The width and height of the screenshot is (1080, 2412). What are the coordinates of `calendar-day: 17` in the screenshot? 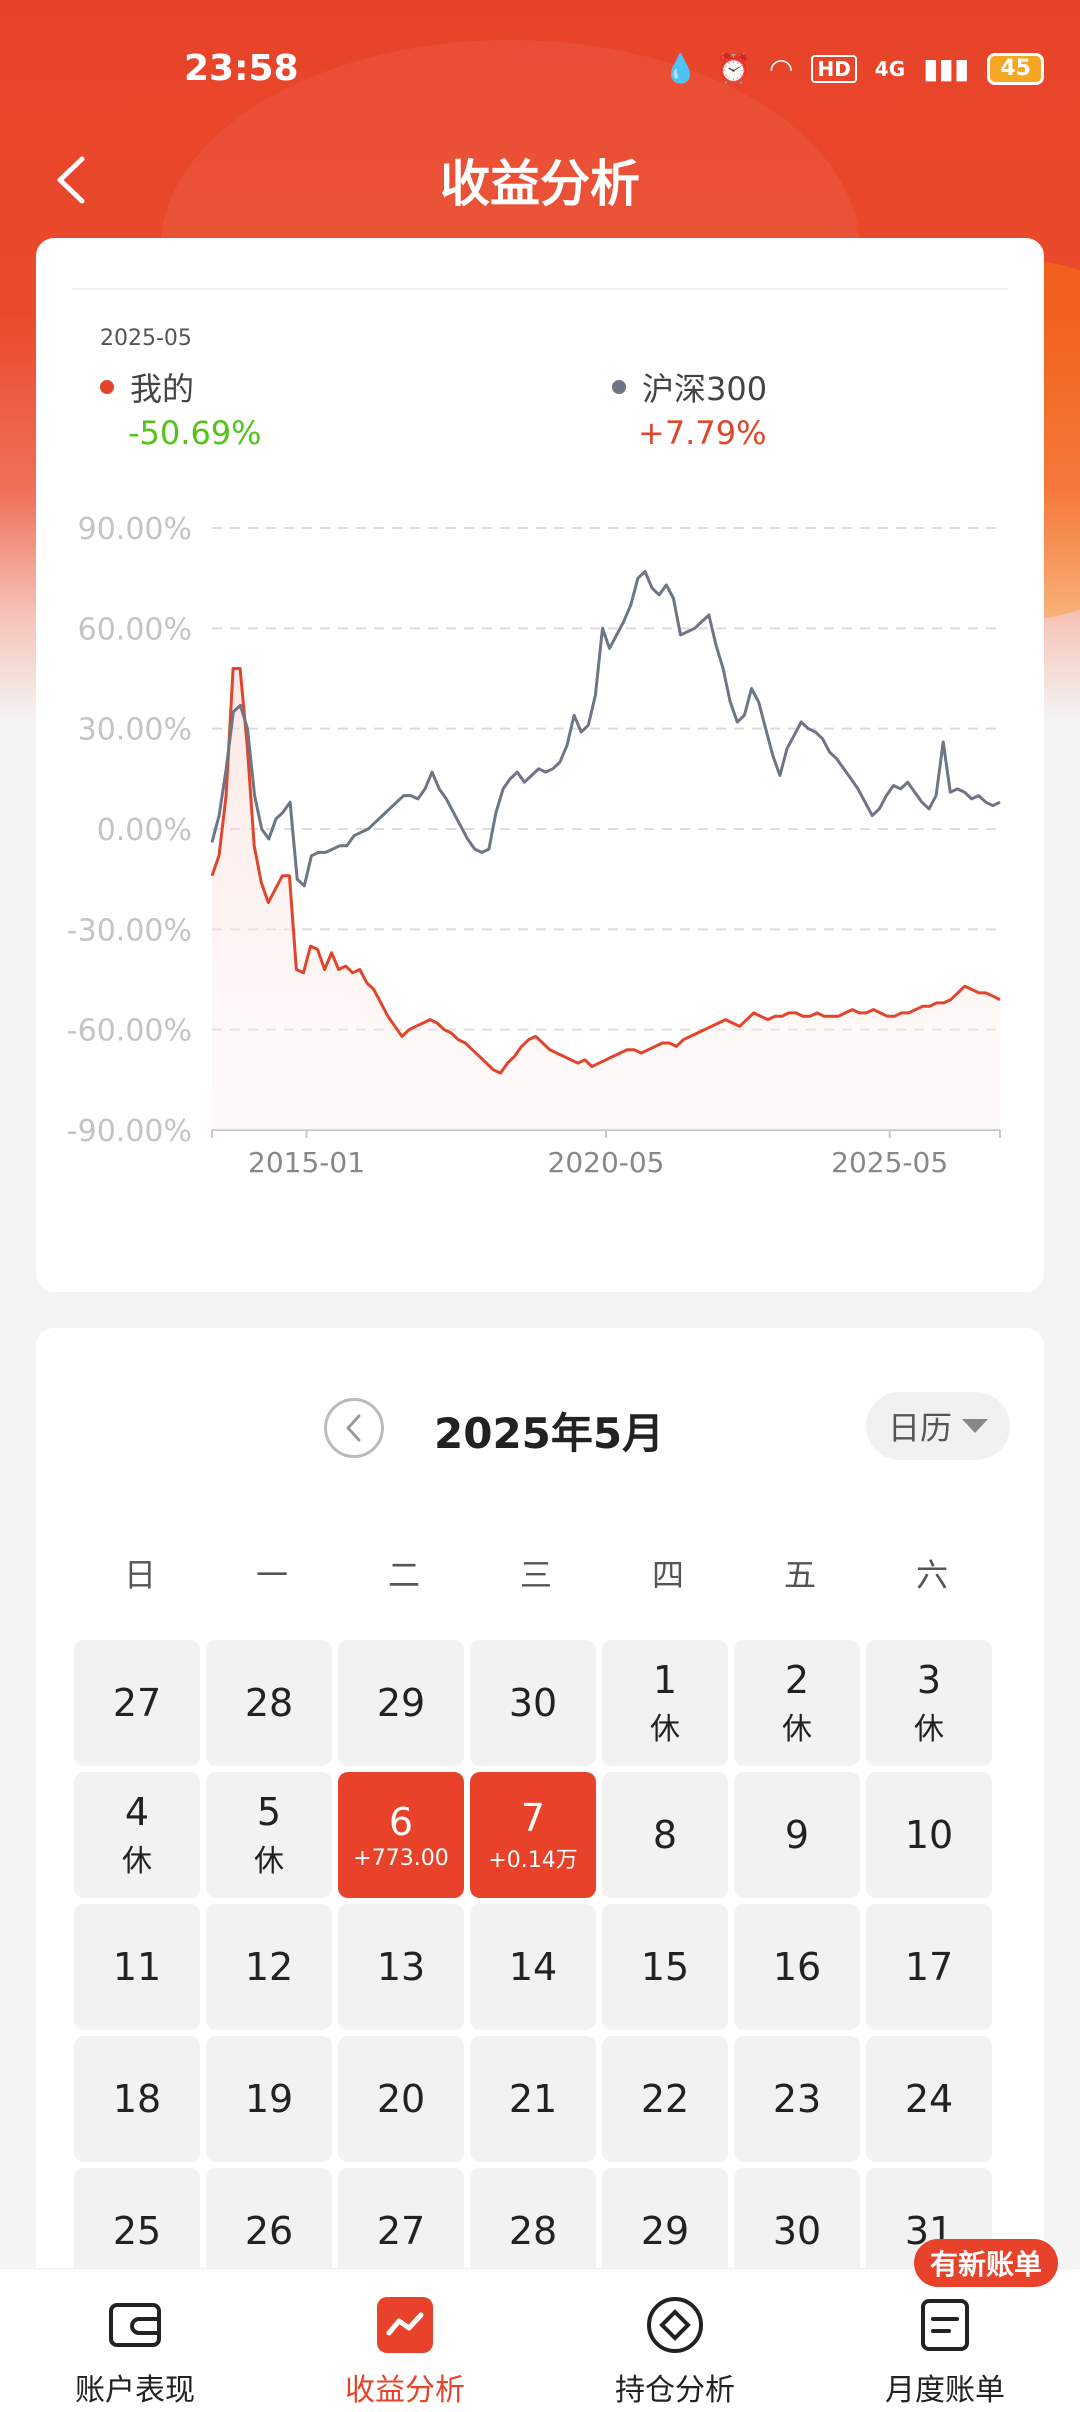 It's located at (929, 1967).